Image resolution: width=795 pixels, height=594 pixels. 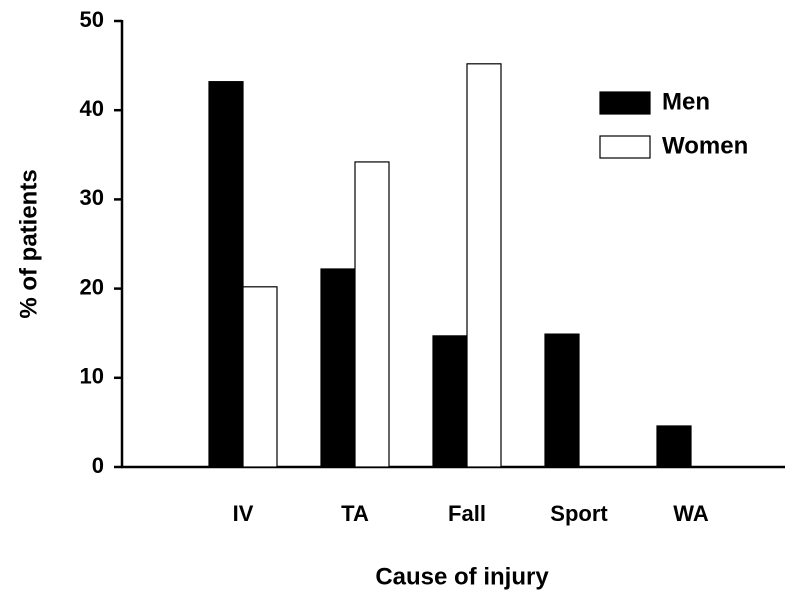 What do you see at coordinates (355, 513) in the screenshot?
I see `x-tick-label: TA` at bounding box center [355, 513].